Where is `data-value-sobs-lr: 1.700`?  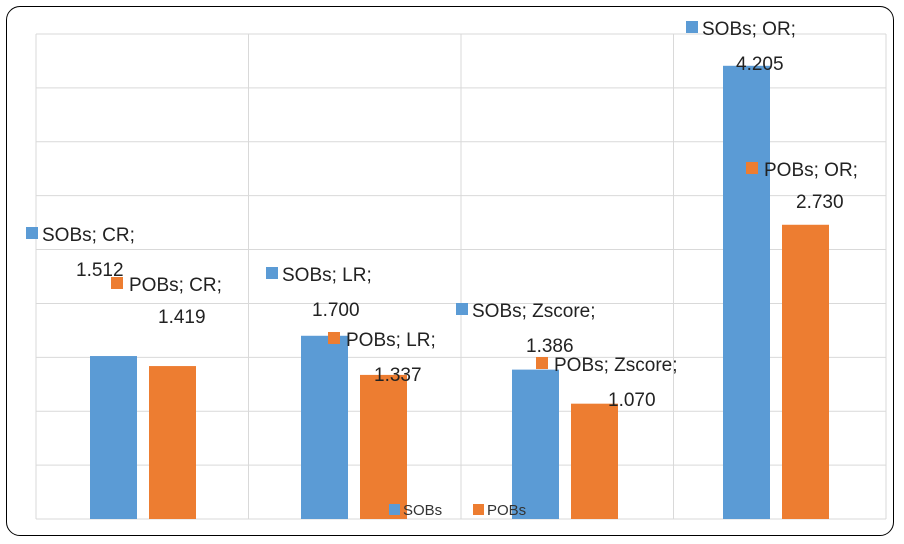 data-value-sobs-lr: 1.700 is located at coordinates (336, 310).